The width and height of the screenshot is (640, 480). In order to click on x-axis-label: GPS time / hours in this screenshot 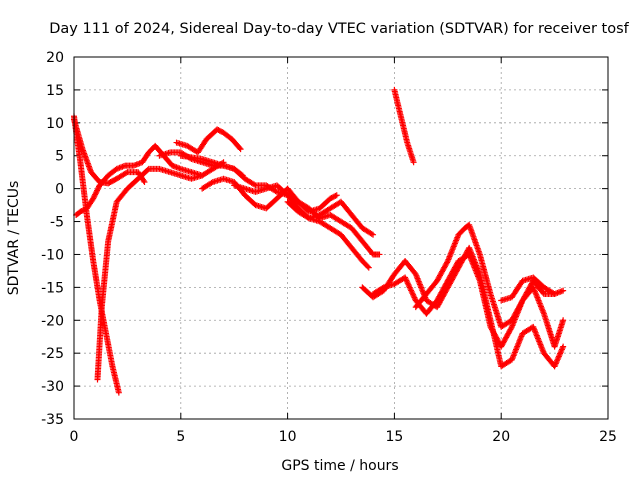, I will do `click(339, 466)`.